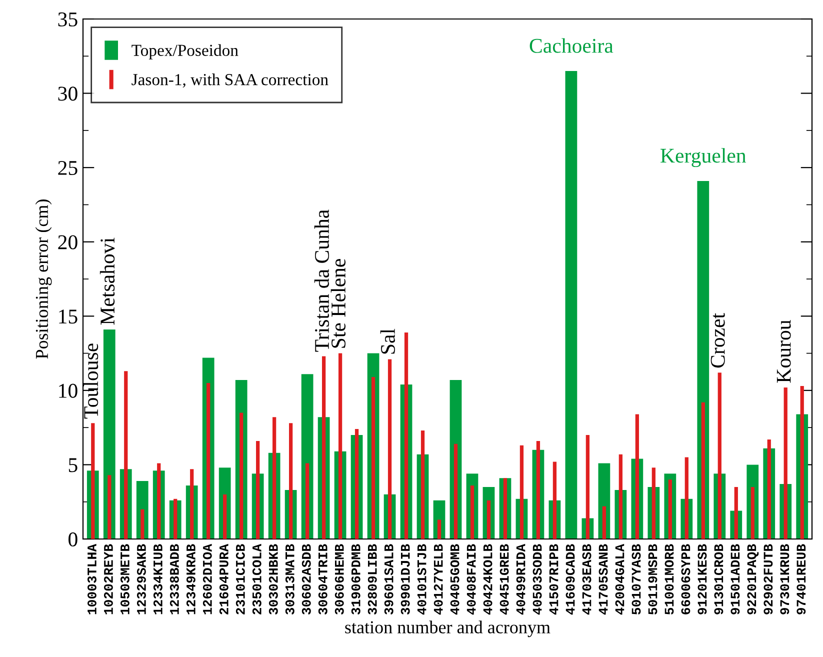 Image resolution: width=823 pixels, height=657 pixels. I want to click on x-tick-label: 41507RIPB, so click(553, 579).